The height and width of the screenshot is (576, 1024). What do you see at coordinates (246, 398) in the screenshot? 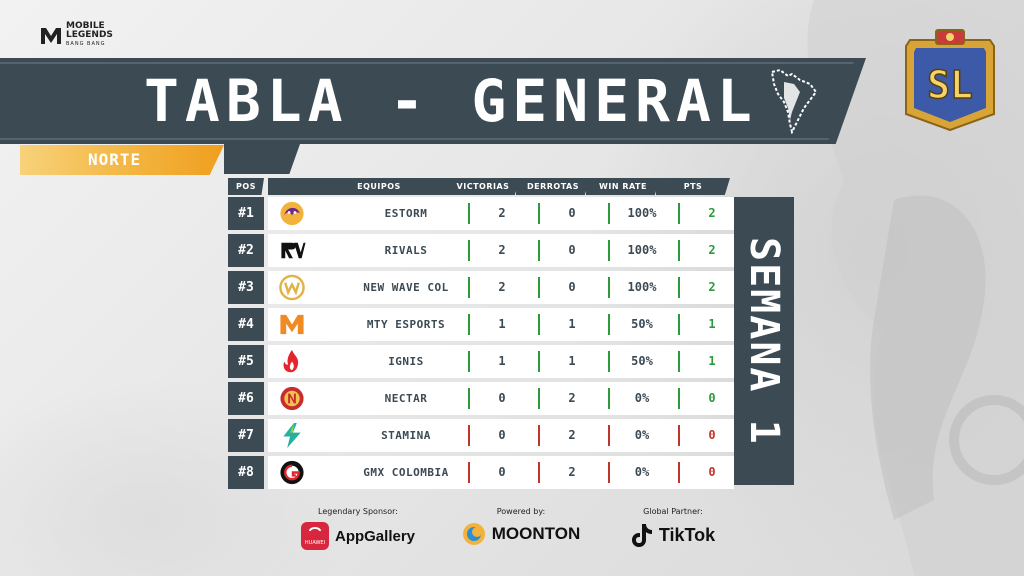
I see `pos-cell: #6` at bounding box center [246, 398].